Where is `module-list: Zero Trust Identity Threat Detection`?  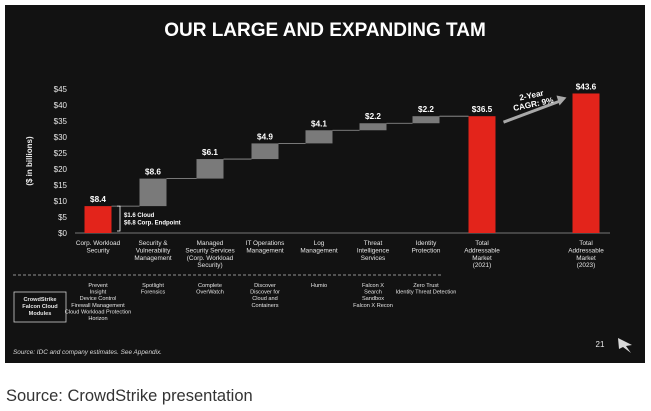
module-list: Zero Trust Identity Threat Detection is located at coordinates (426, 289).